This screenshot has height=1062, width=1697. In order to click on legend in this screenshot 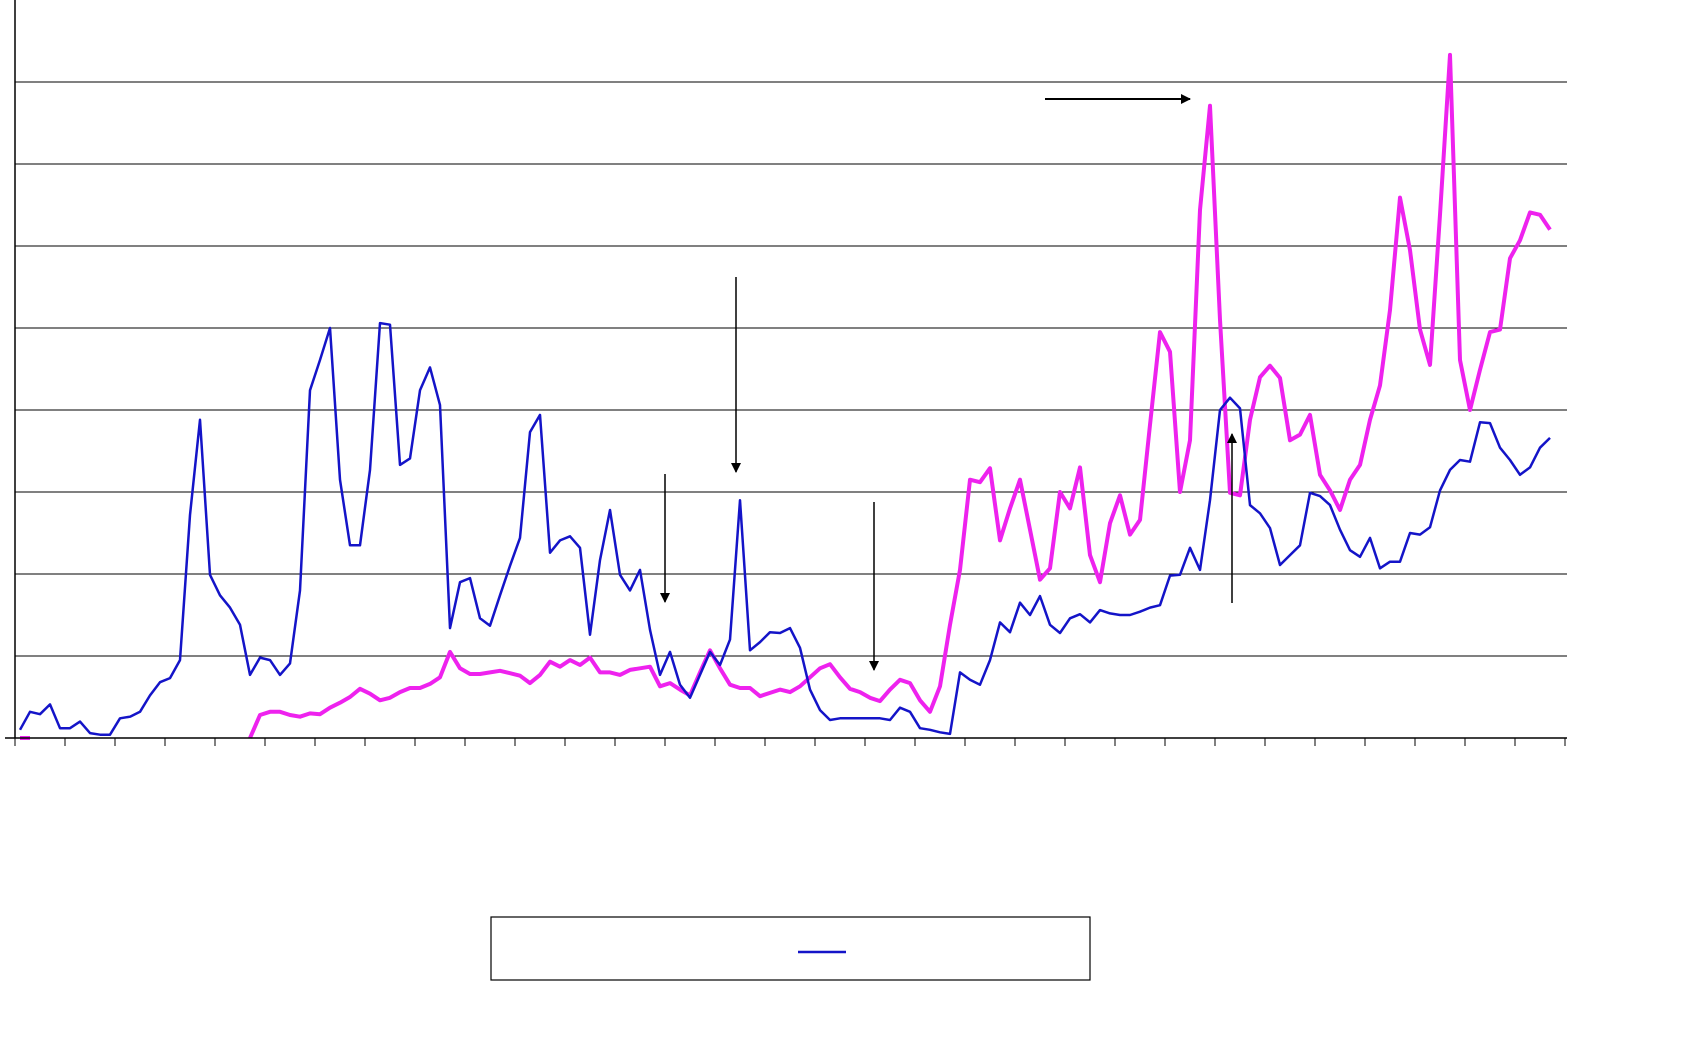, I will do `click(790, 948)`.